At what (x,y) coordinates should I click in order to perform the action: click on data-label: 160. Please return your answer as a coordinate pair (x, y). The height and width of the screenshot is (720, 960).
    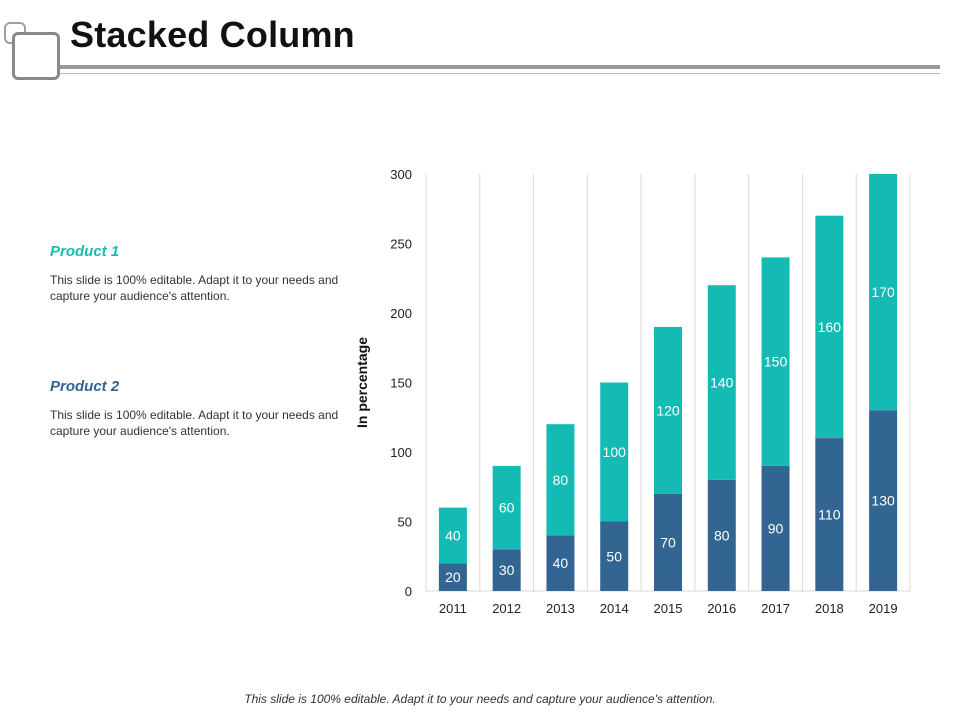
    Looking at the image, I should click on (830, 327).